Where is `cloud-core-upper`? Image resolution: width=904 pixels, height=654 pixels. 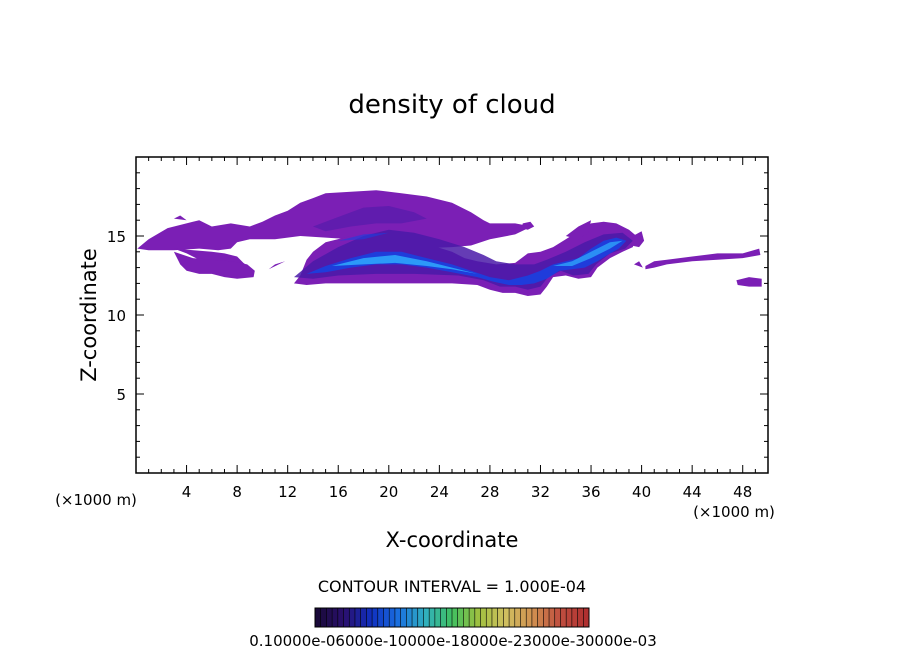 cloud-core-upper is located at coordinates (363, 236).